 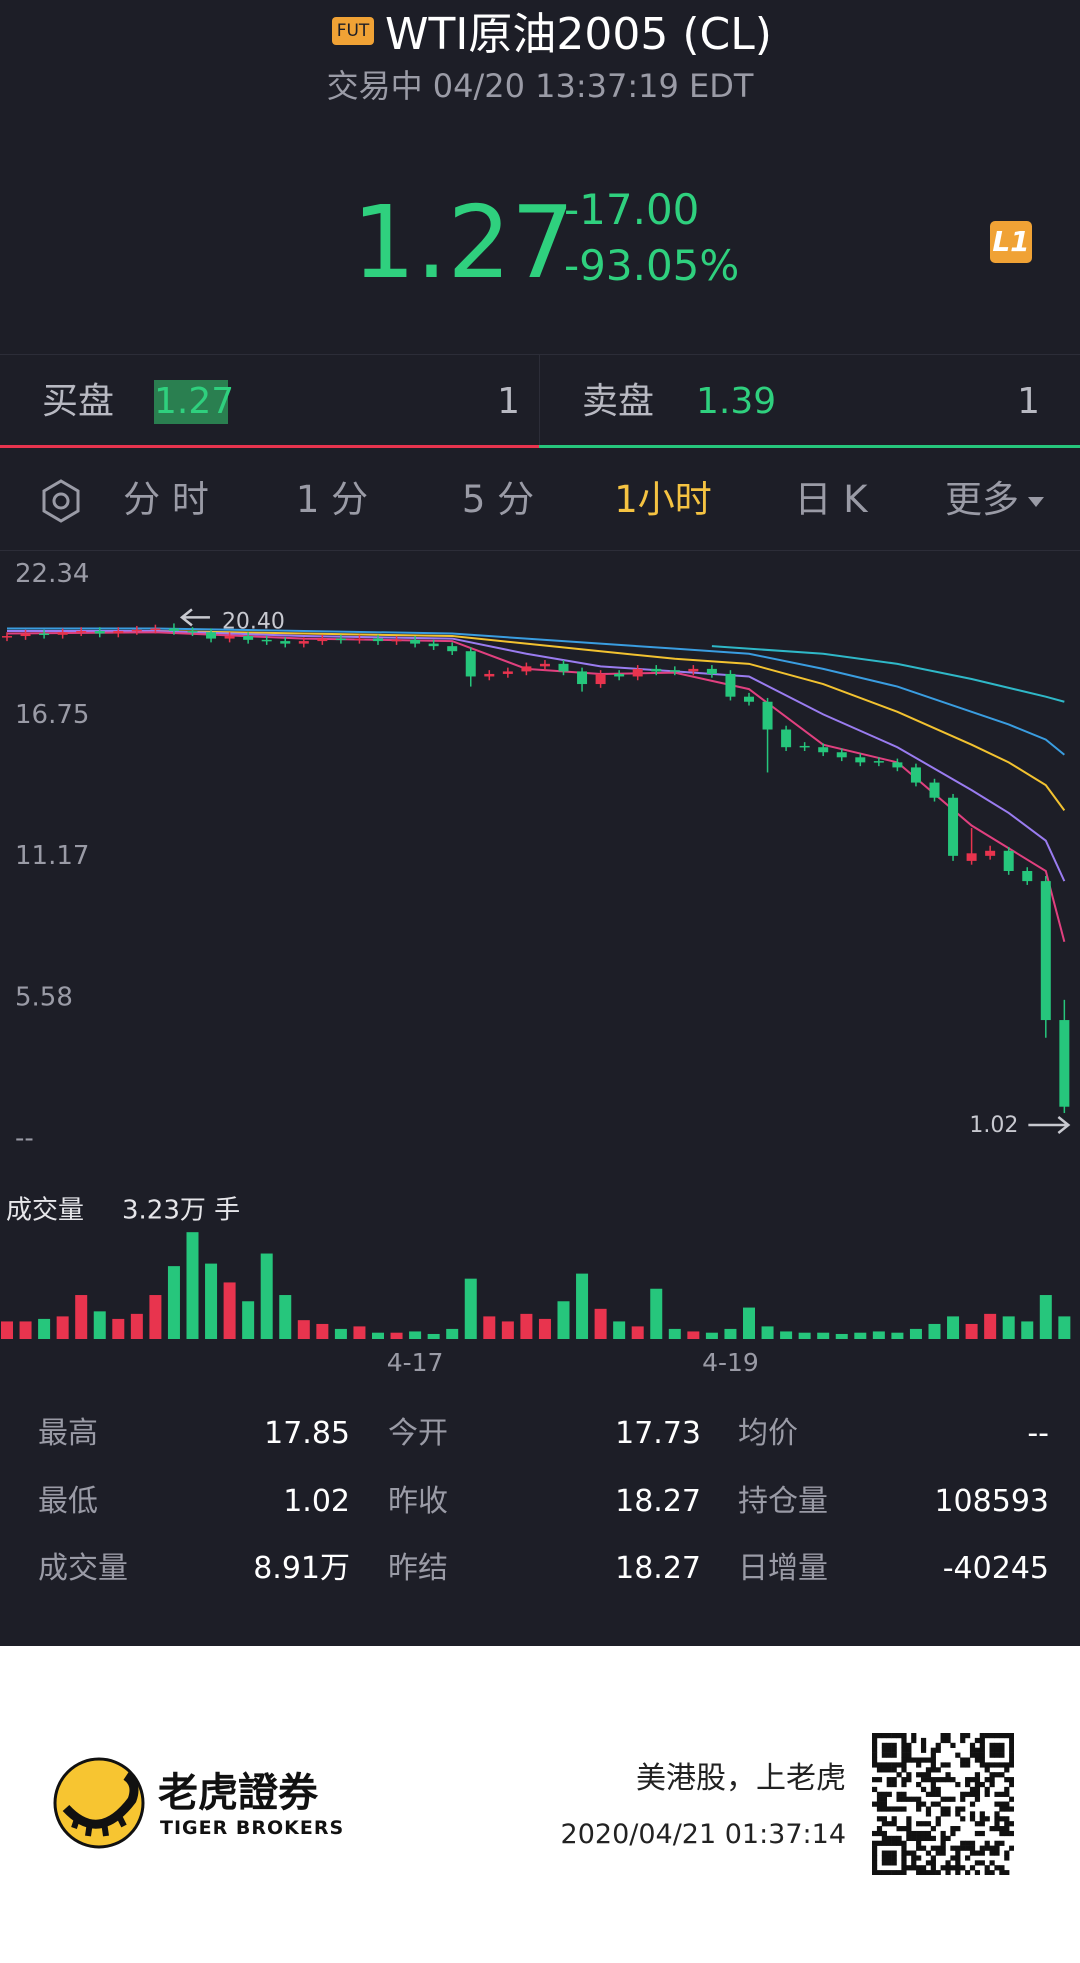 I want to click on tab: 1 分, so click(x=332, y=499).